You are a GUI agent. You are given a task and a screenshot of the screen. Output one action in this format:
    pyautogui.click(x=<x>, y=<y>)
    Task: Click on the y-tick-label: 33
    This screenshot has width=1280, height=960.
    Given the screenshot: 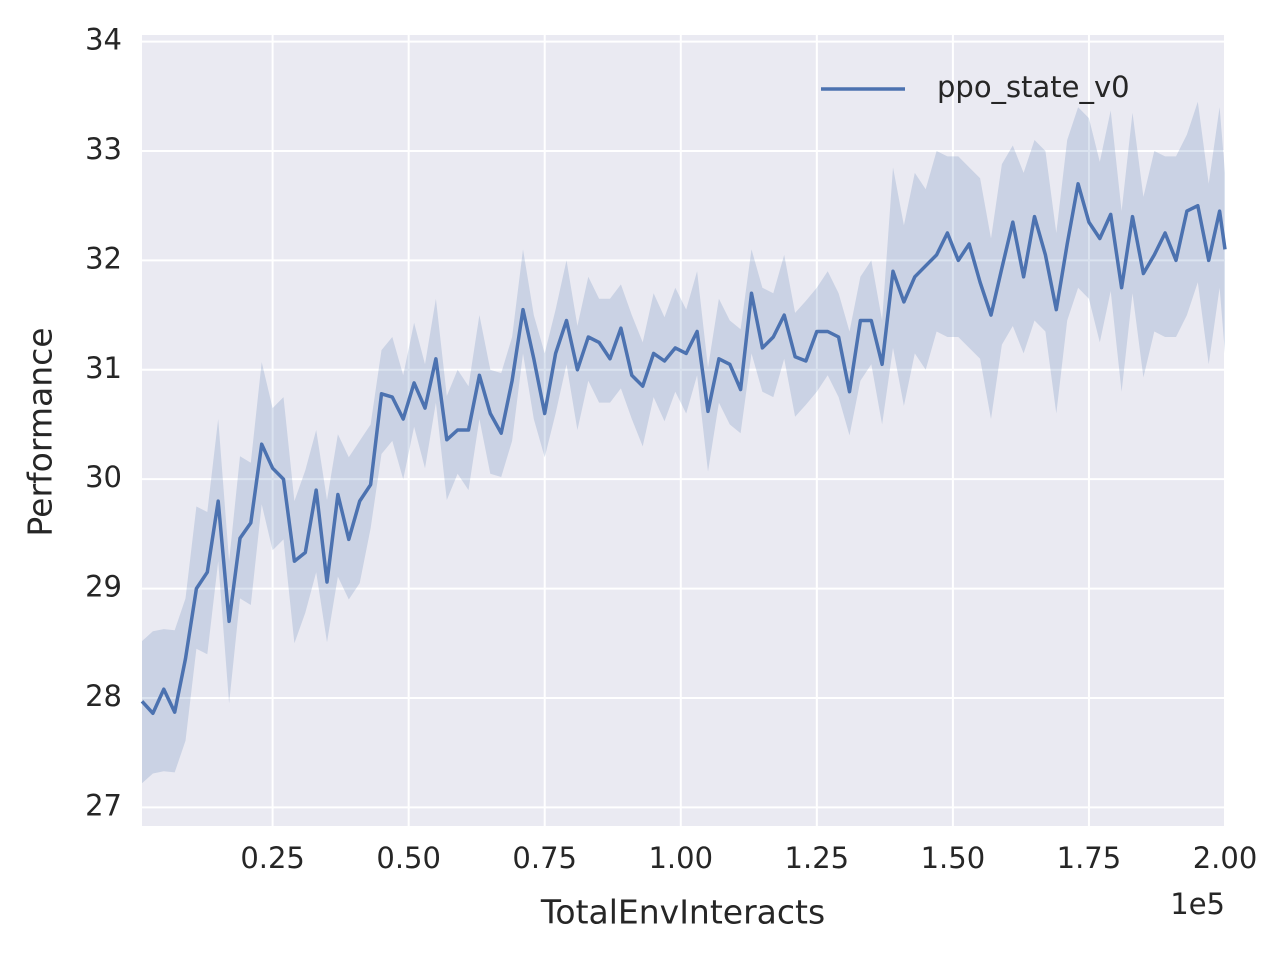 What is the action you would take?
    pyautogui.click(x=103, y=149)
    